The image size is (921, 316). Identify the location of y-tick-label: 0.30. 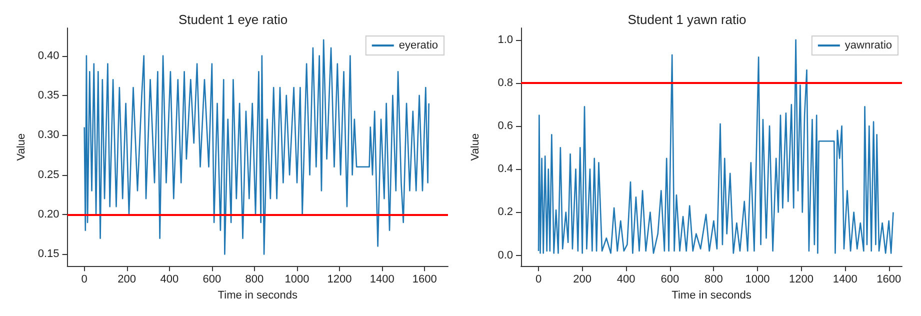
(49, 135).